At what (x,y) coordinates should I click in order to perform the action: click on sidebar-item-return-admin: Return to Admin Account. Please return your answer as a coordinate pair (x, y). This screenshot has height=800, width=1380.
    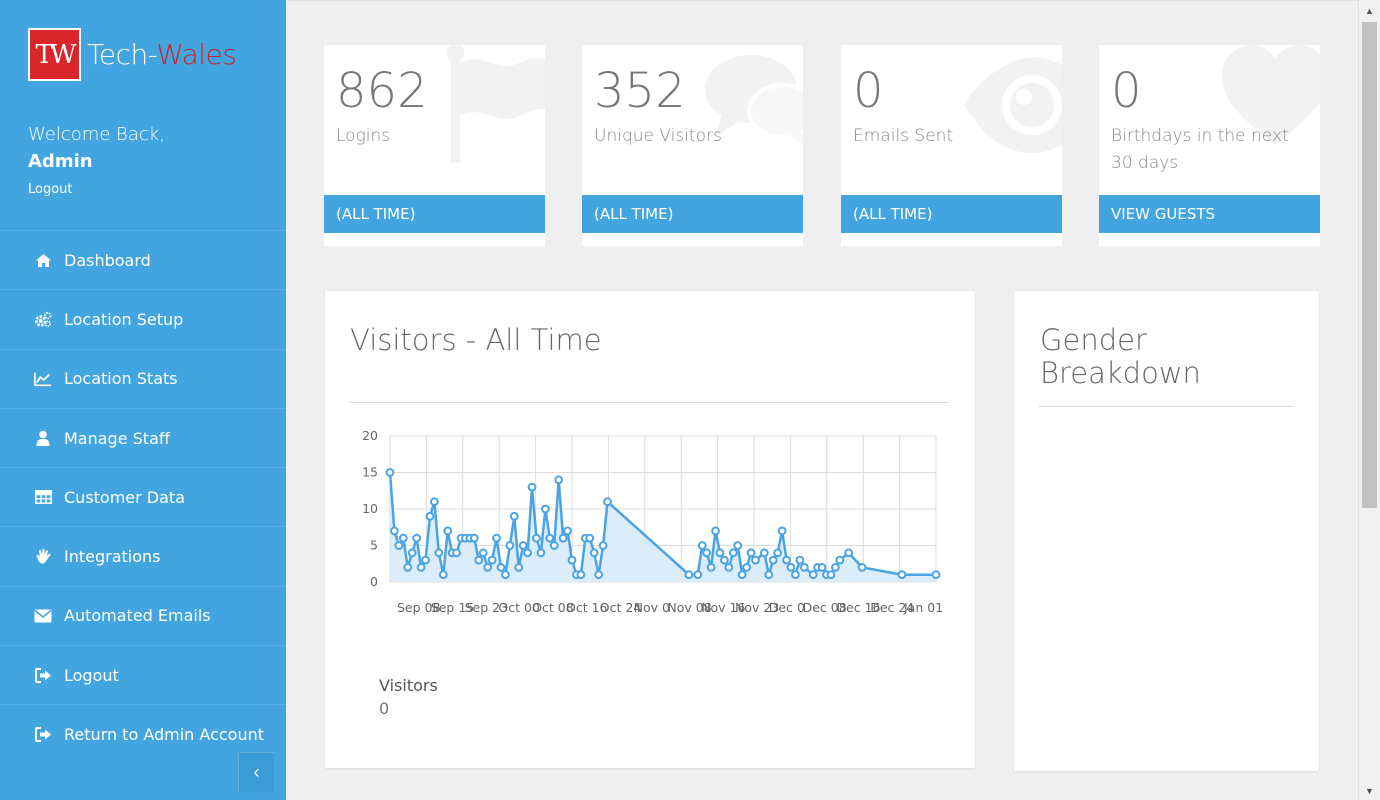
    Looking at the image, I should click on (143, 733).